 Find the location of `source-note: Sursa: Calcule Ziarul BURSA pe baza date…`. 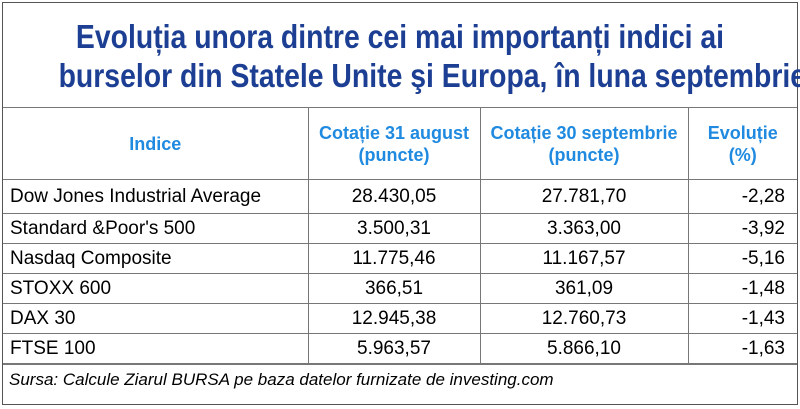

source-note: Sursa: Calcule Ziarul BURSA pe baza date… is located at coordinates (400, 379).